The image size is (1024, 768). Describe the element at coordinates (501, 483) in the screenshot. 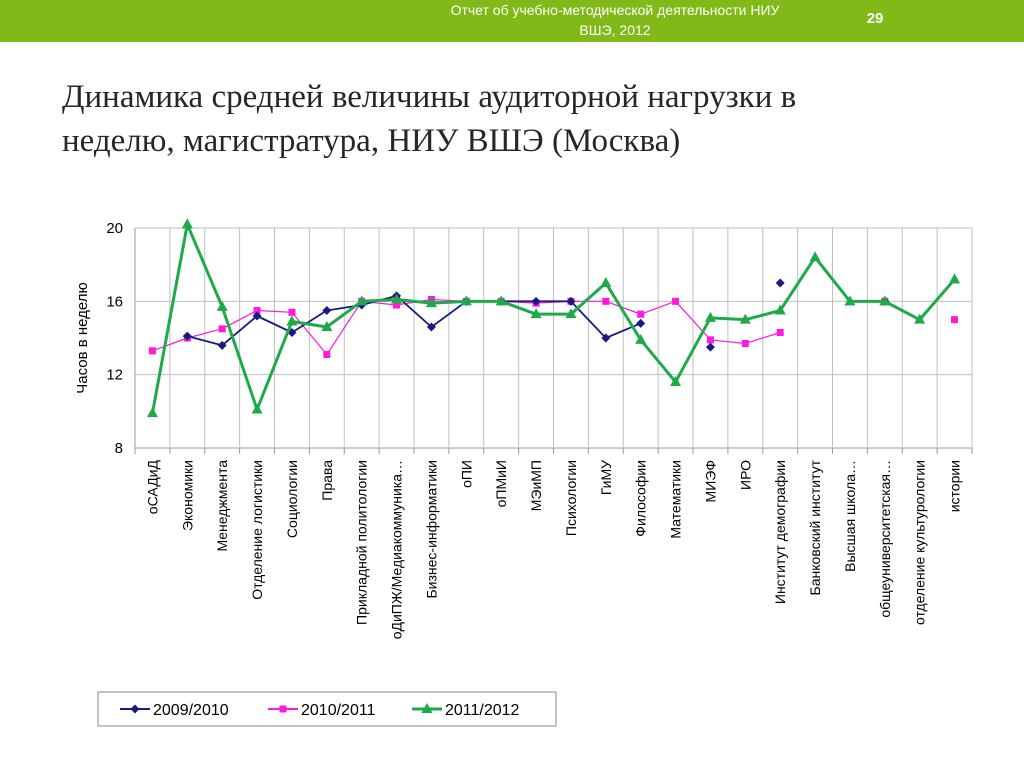

I see `x-tick-label: оПМиИ` at that location.